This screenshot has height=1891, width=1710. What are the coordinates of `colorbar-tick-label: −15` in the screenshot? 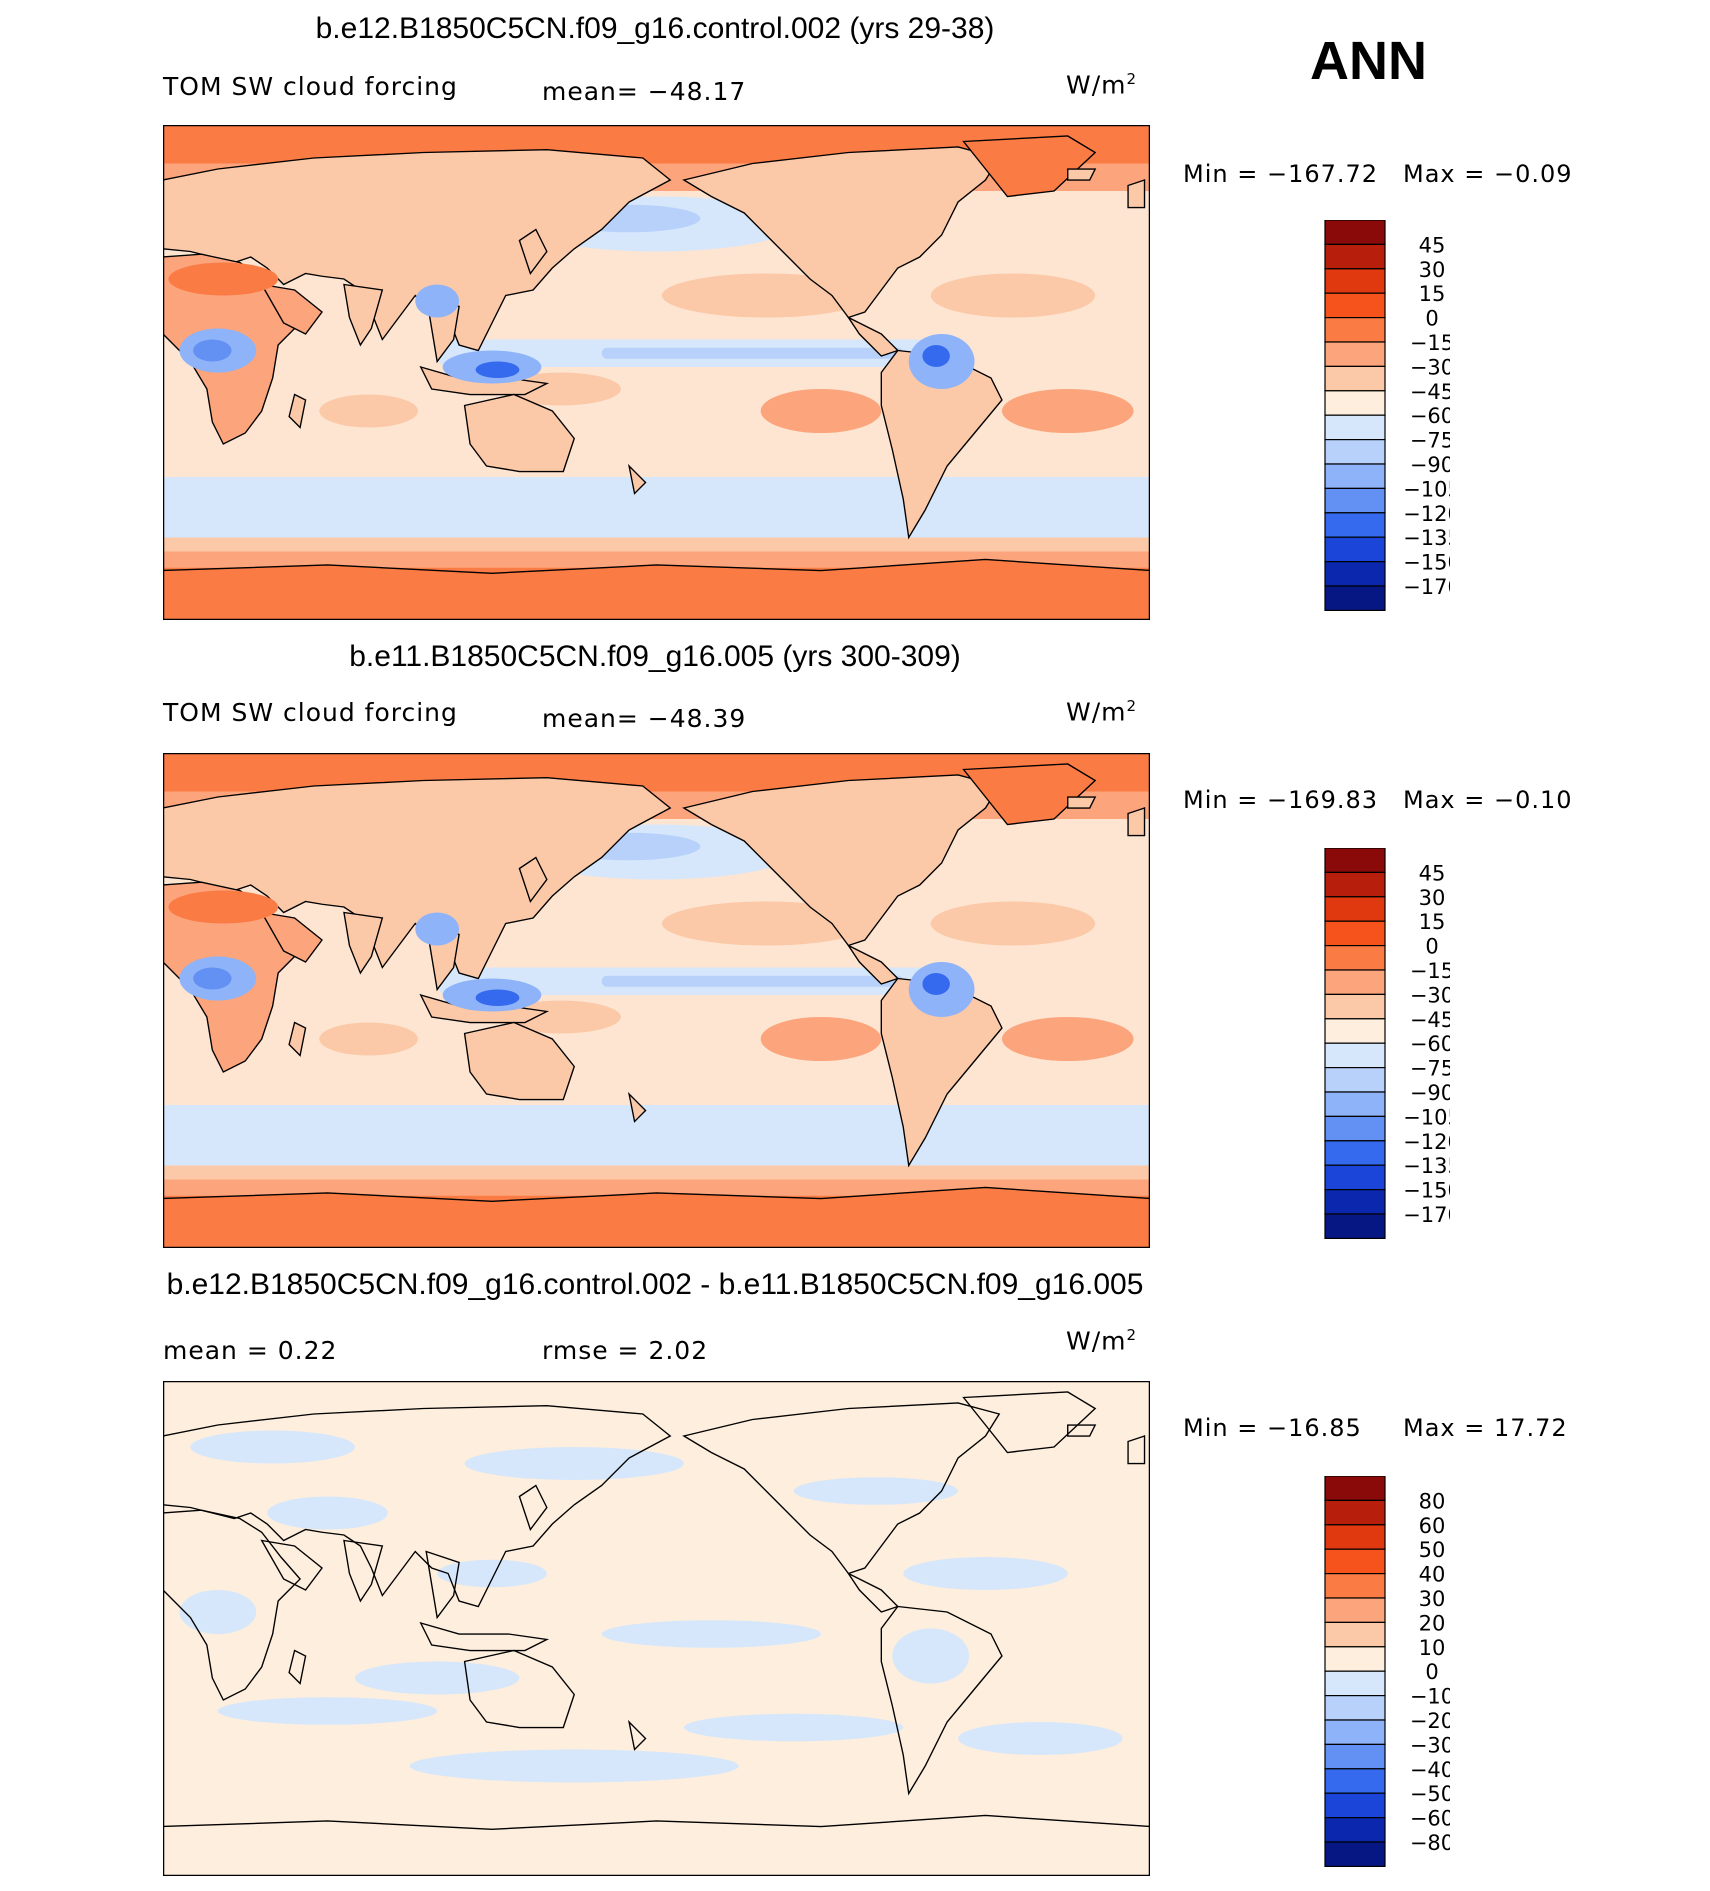 It's located at (1430, 343).